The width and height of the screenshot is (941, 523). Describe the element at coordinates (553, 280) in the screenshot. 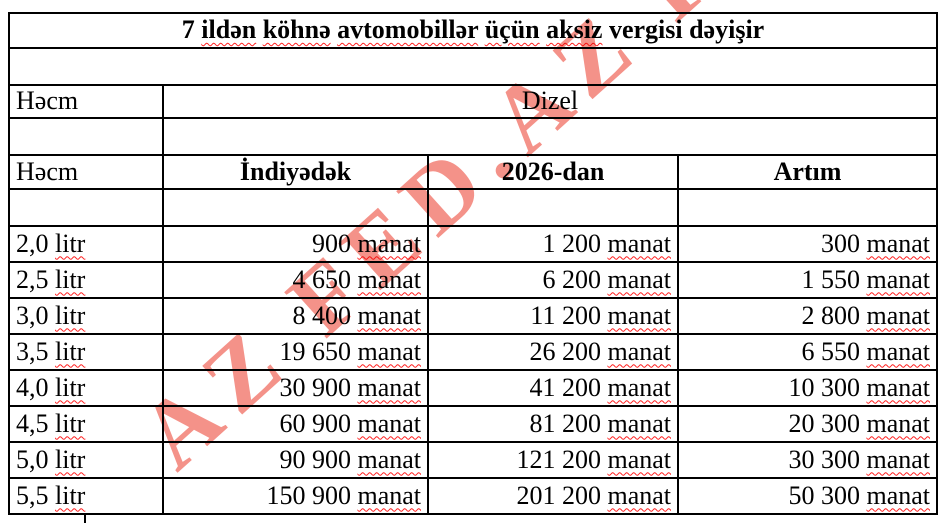

I see `cell-amount: 6 200 manat` at that location.